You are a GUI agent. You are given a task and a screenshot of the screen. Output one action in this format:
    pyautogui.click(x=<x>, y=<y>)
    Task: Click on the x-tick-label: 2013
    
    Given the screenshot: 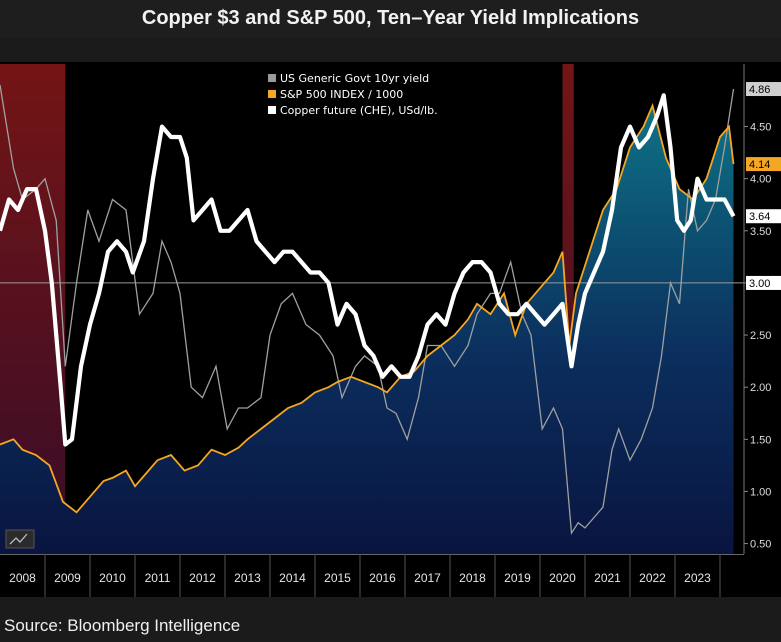 What is the action you would take?
    pyautogui.click(x=247, y=578)
    